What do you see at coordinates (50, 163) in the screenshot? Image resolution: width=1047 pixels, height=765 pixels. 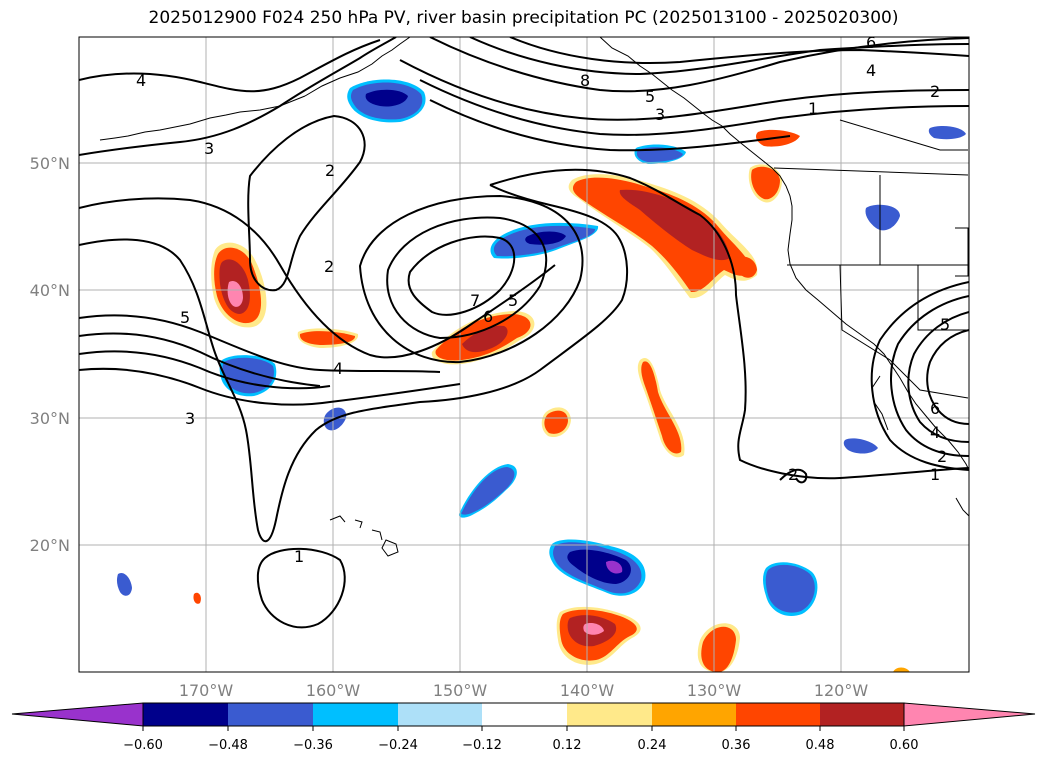 I see `lat-label: 50°N` at bounding box center [50, 163].